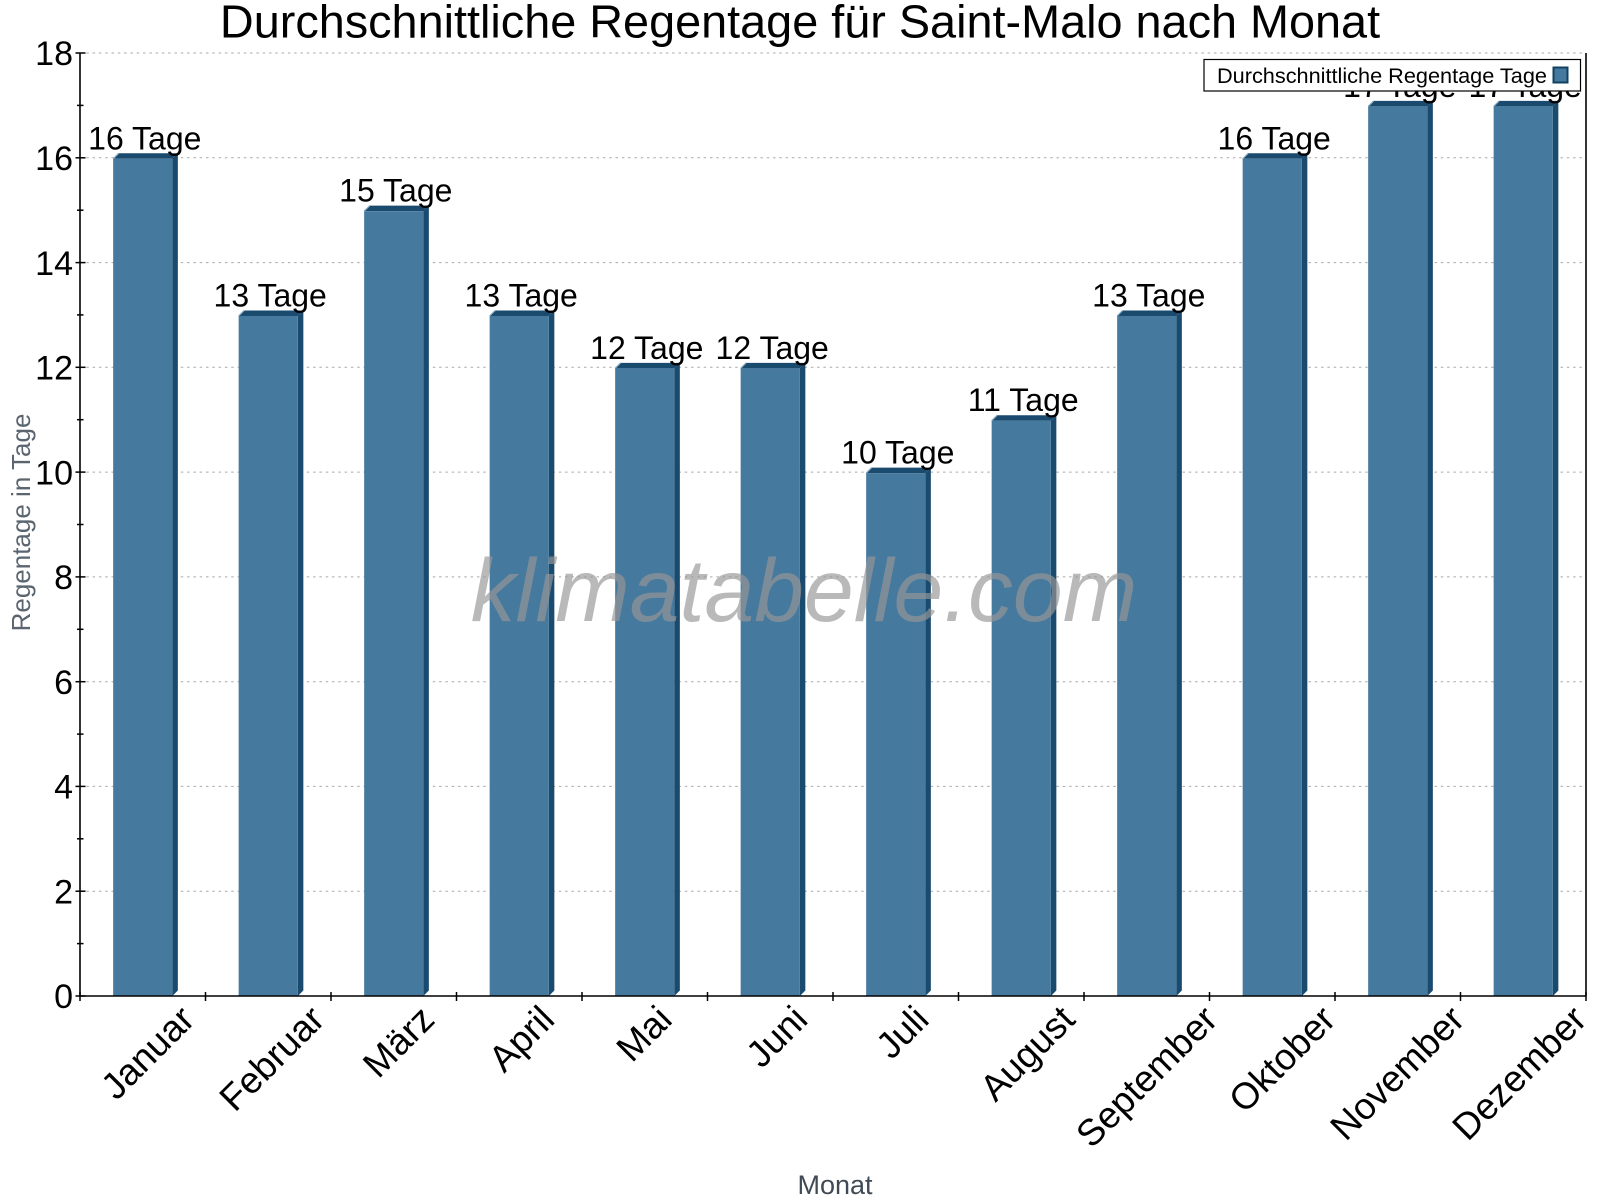 This screenshot has height=1200, width=1600. I want to click on svg-text: 2, so click(63, 892).